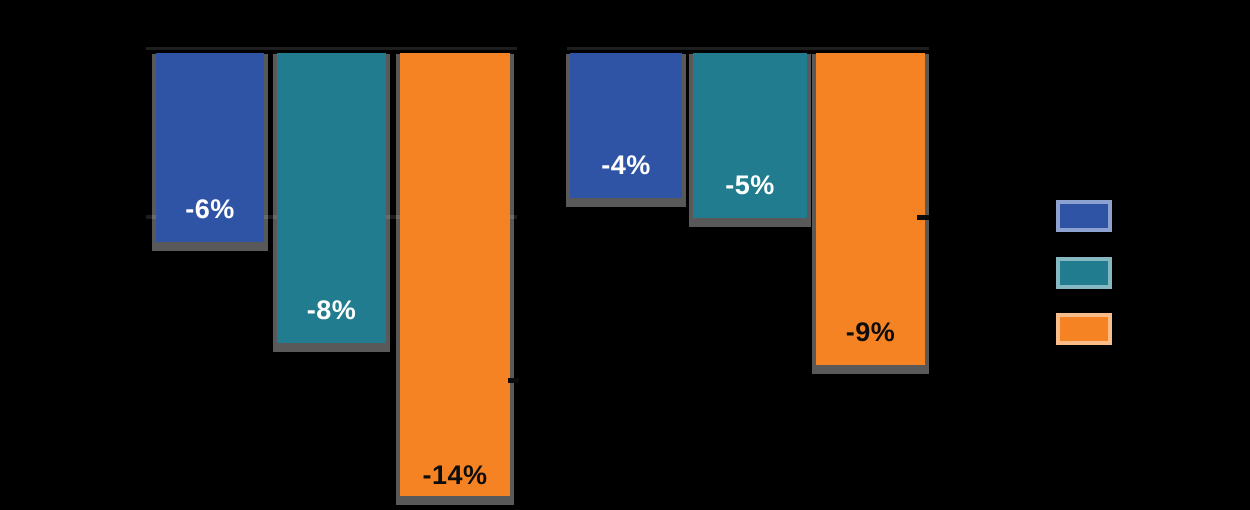  What do you see at coordinates (210, 147) in the screenshot?
I see `bar-group1-series1: -6%` at bounding box center [210, 147].